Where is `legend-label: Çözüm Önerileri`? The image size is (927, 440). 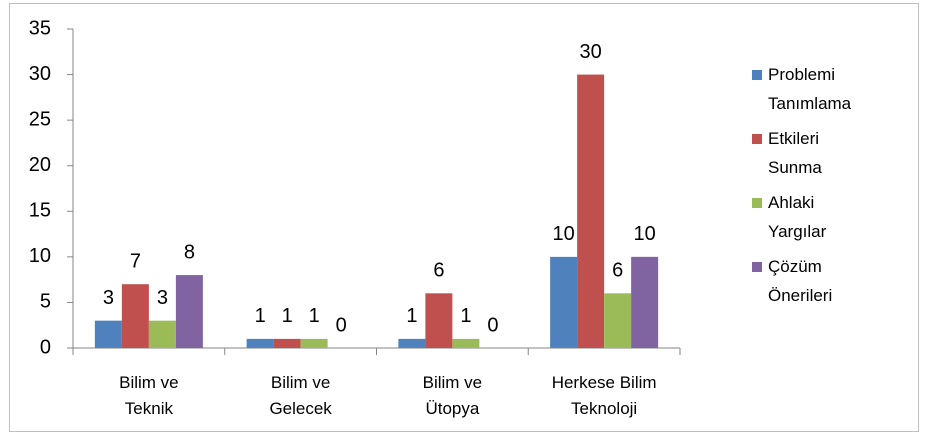
legend-label: Çözüm Önerileri is located at coordinates (800, 281).